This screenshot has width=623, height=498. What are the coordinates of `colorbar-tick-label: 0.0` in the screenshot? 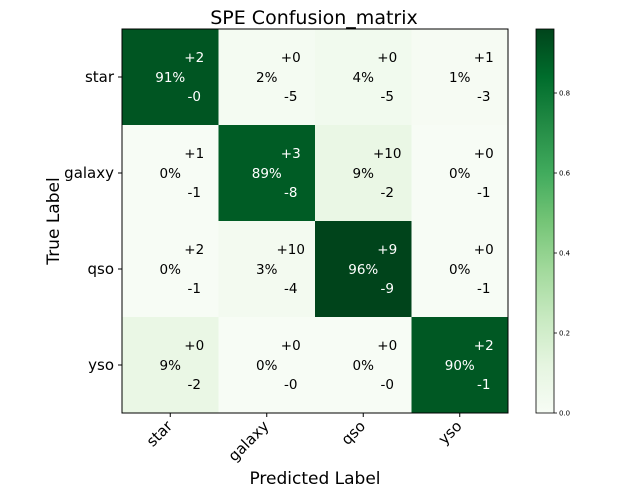 It's located at (564, 414).